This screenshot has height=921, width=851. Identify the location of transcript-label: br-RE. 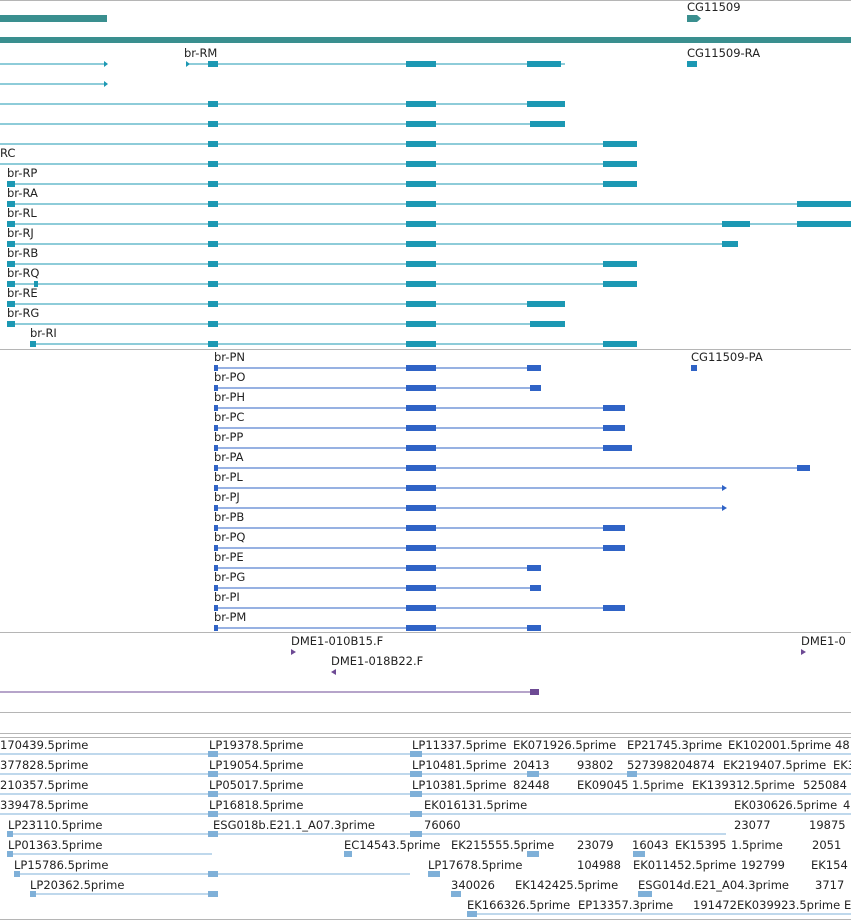
(22, 293).